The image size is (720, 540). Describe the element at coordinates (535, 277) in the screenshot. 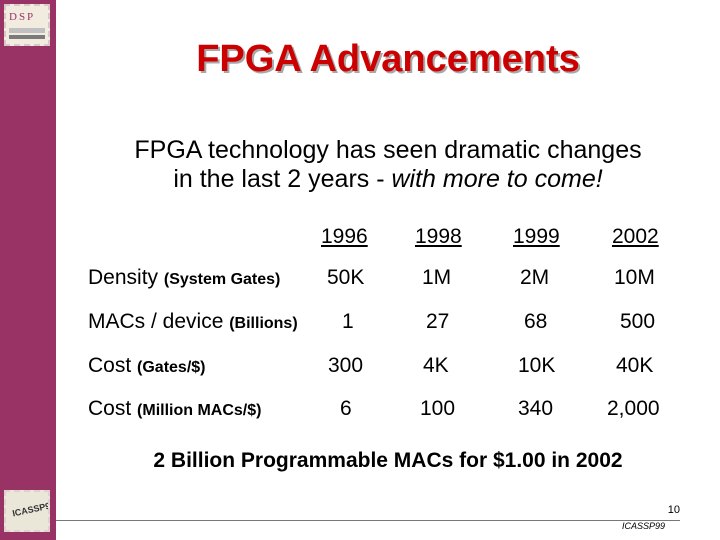

I see `table-cell: 2M` at that location.